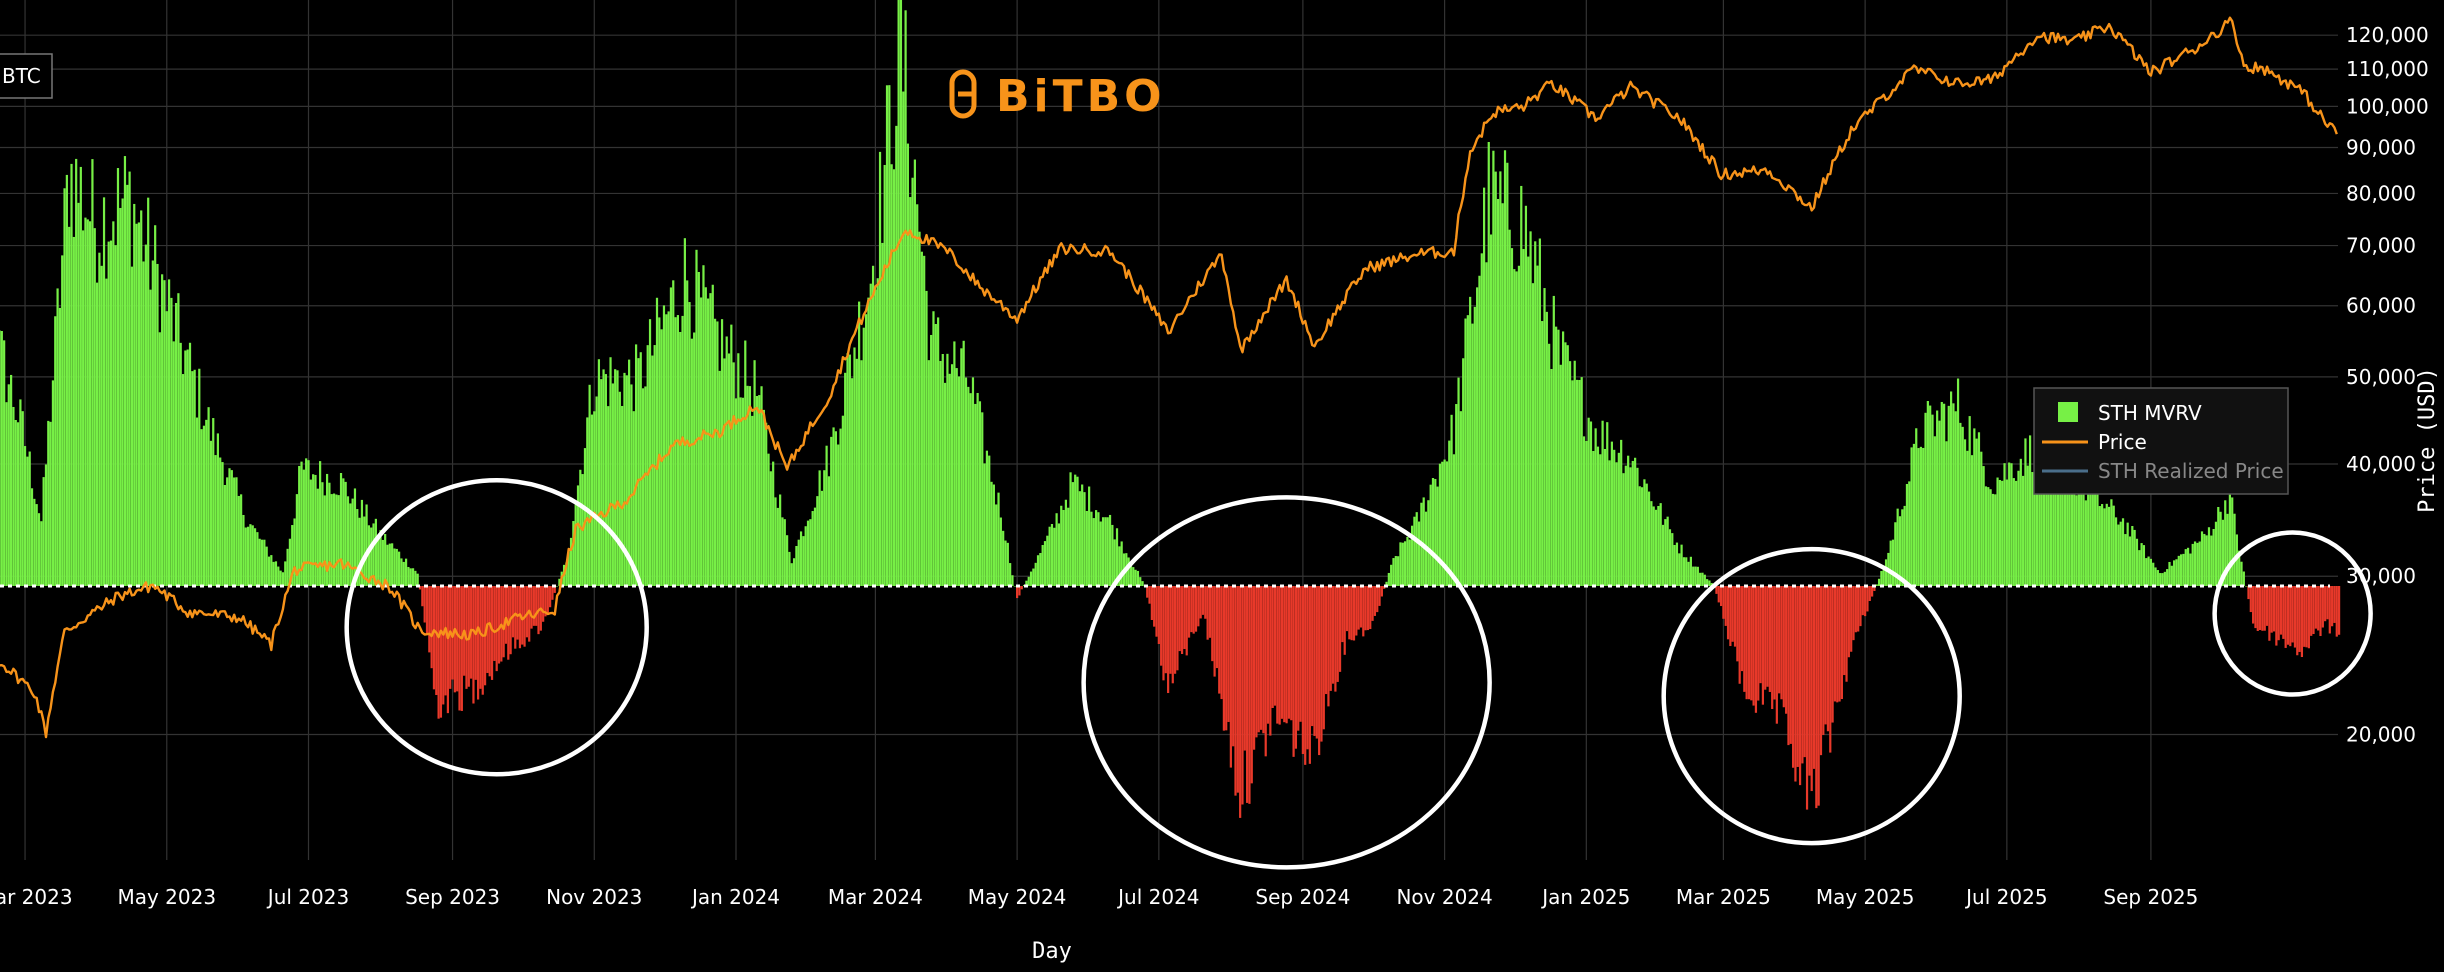 The image size is (2444, 972). What do you see at coordinates (594, 897) in the screenshot?
I see `x-tick-label: Nov 2023` at bounding box center [594, 897].